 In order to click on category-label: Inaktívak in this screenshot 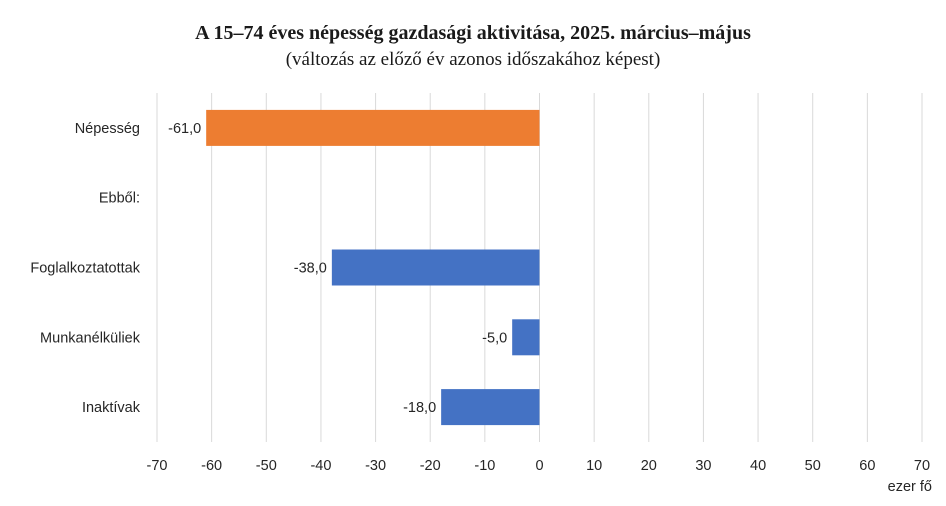, I will do `click(111, 408)`.